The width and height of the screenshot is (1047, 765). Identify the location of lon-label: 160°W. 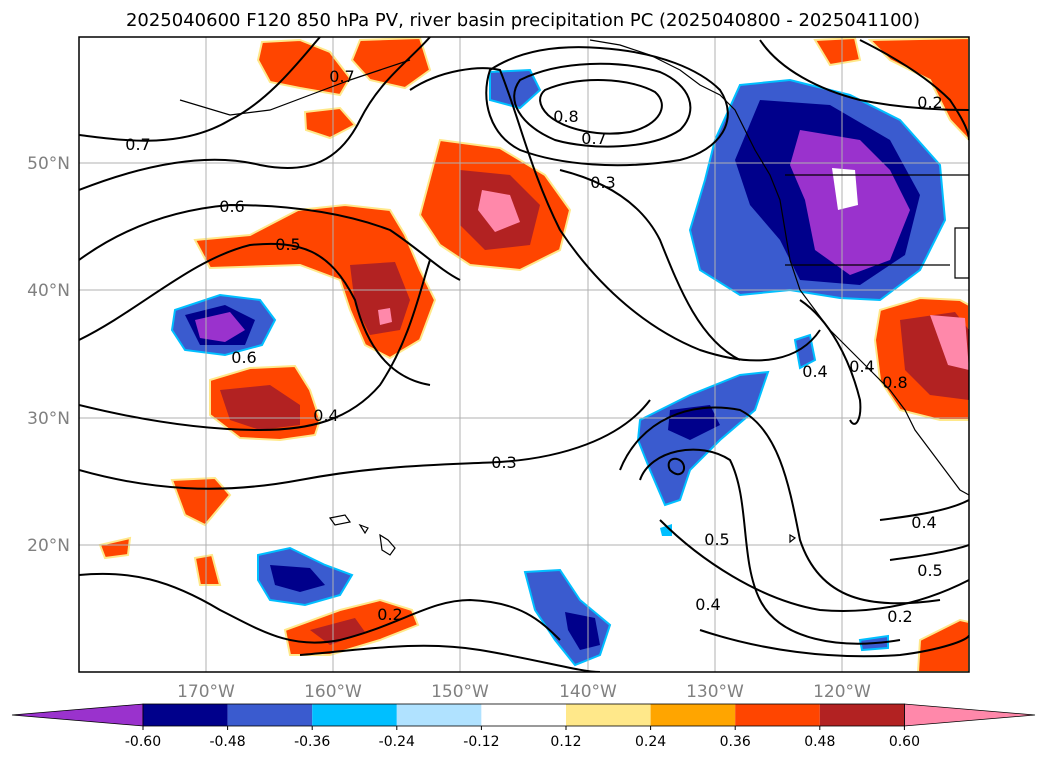
(333, 692).